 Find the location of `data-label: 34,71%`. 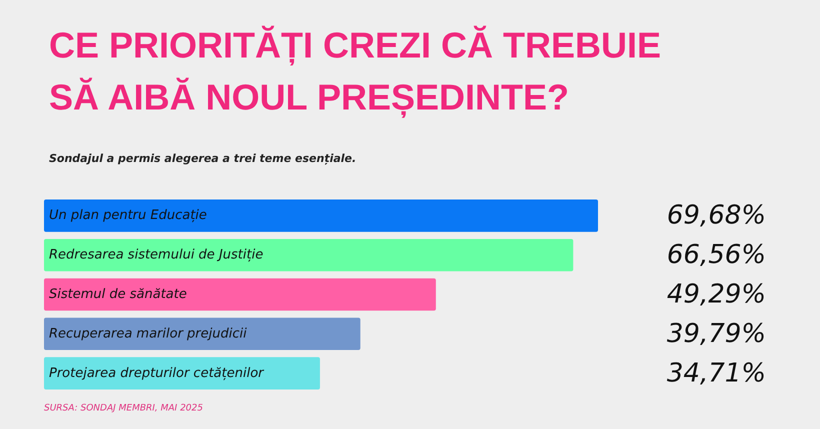

data-label: 34,71% is located at coordinates (716, 373).